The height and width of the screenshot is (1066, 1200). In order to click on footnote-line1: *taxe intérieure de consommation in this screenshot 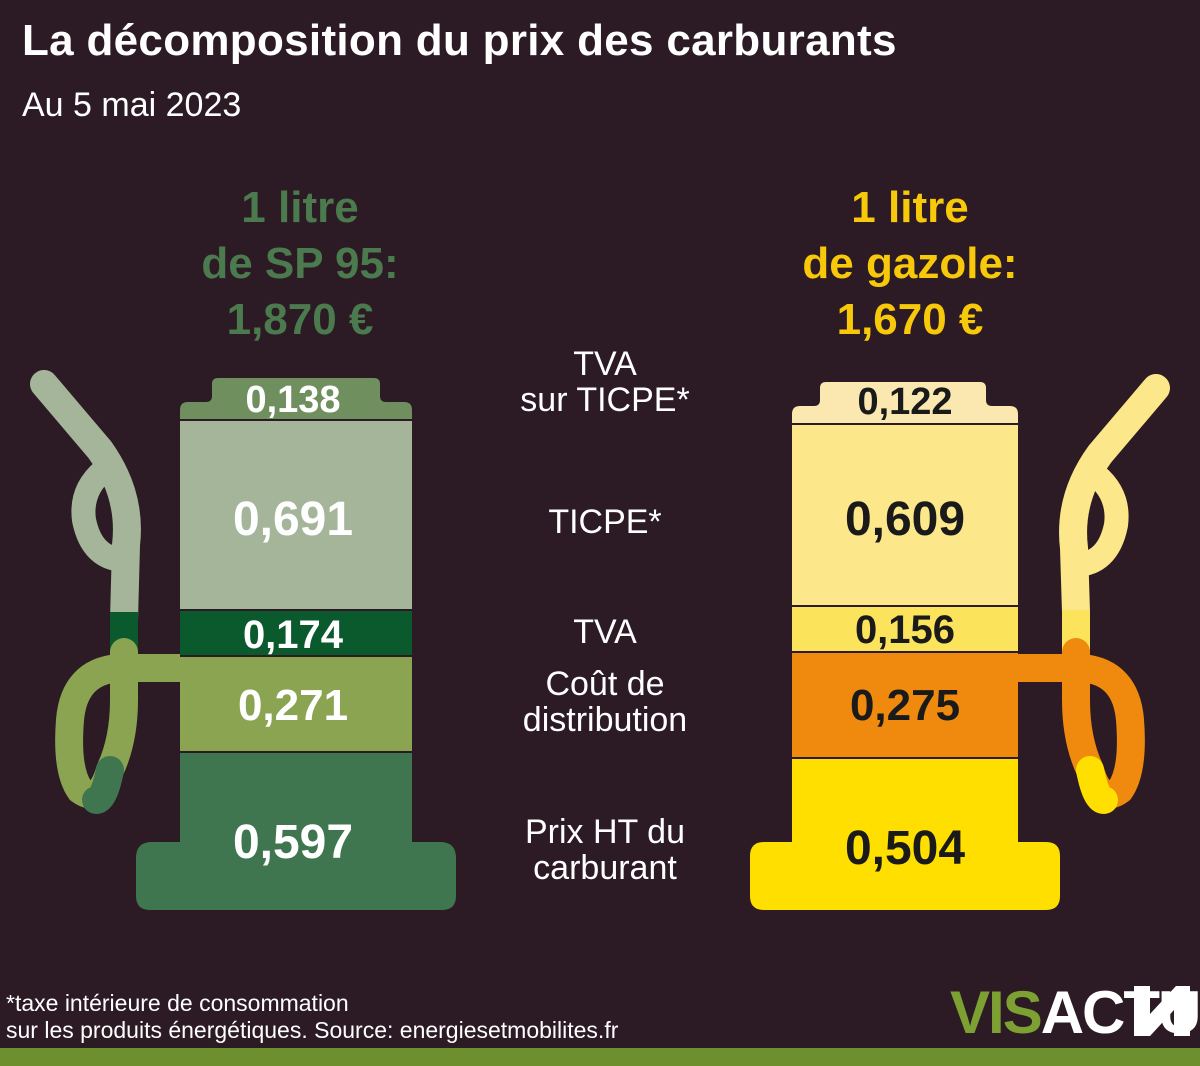, I will do `click(177, 1003)`.